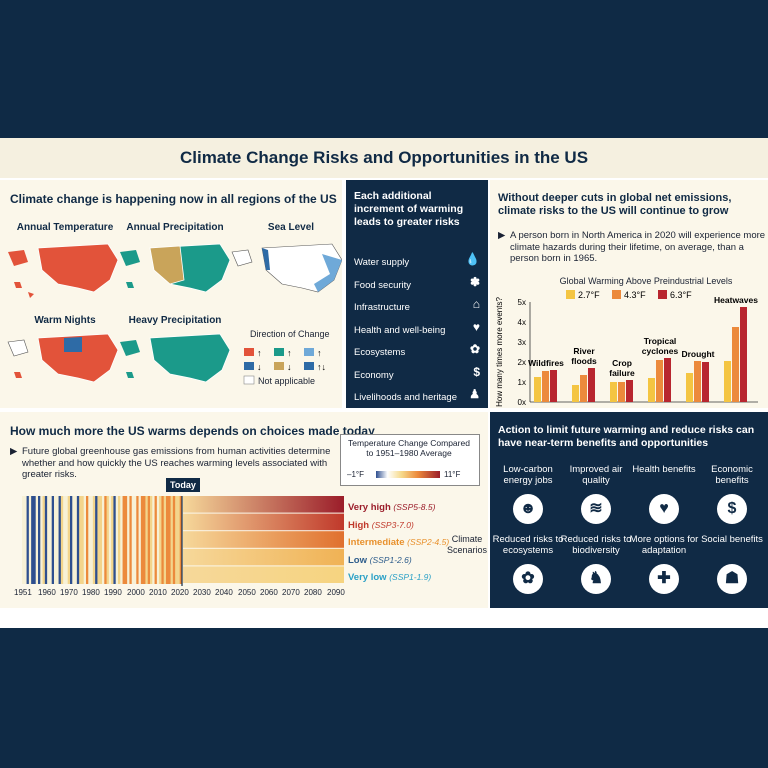 Image resolution: width=768 pixels, height=768 pixels. What do you see at coordinates (69, 592) in the screenshot?
I see `year-tick: 1970` at bounding box center [69, 592].